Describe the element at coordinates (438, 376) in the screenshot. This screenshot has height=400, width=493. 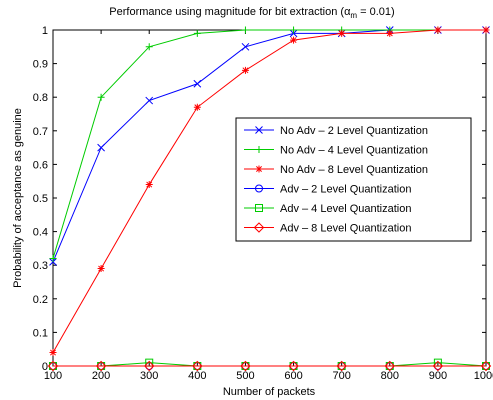
I see `x-tick-label: 900` at that location.